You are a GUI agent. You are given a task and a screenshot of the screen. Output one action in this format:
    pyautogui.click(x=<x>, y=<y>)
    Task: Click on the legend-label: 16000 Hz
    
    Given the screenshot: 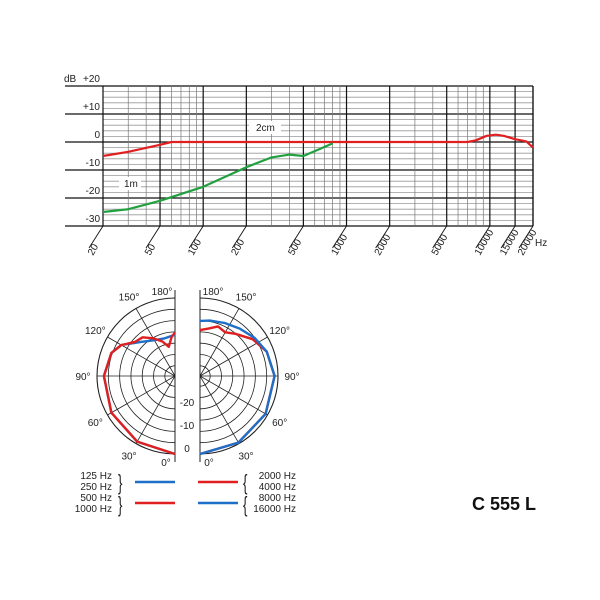 What is the action you would take?
    pyautogui.click(x=274, y=509)
    